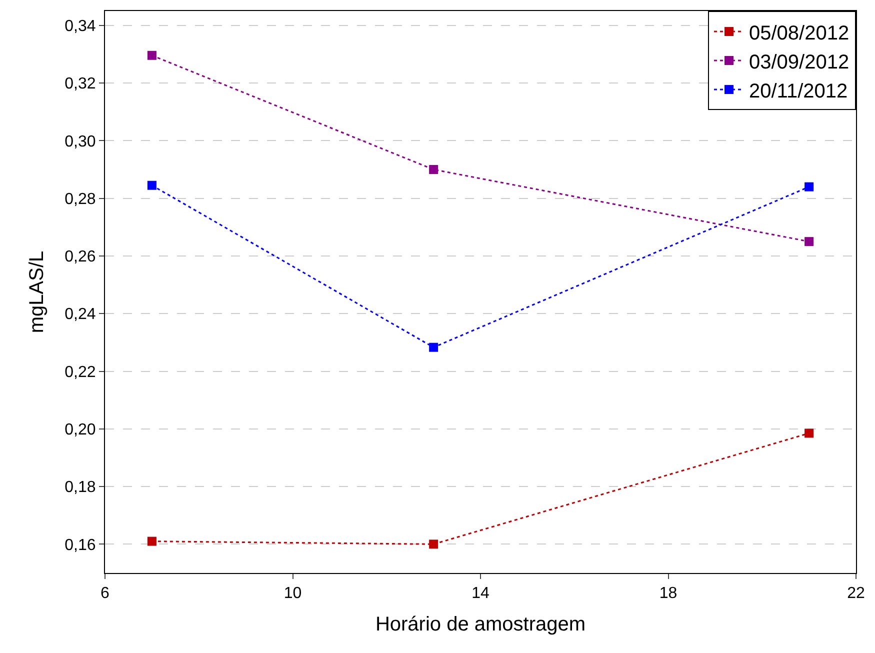 The width and height of the screenshot is (875, 653). Describe the element at coordinates (80, 545) in the screenshot. I see `y-tick-label: 0,16` at that location.